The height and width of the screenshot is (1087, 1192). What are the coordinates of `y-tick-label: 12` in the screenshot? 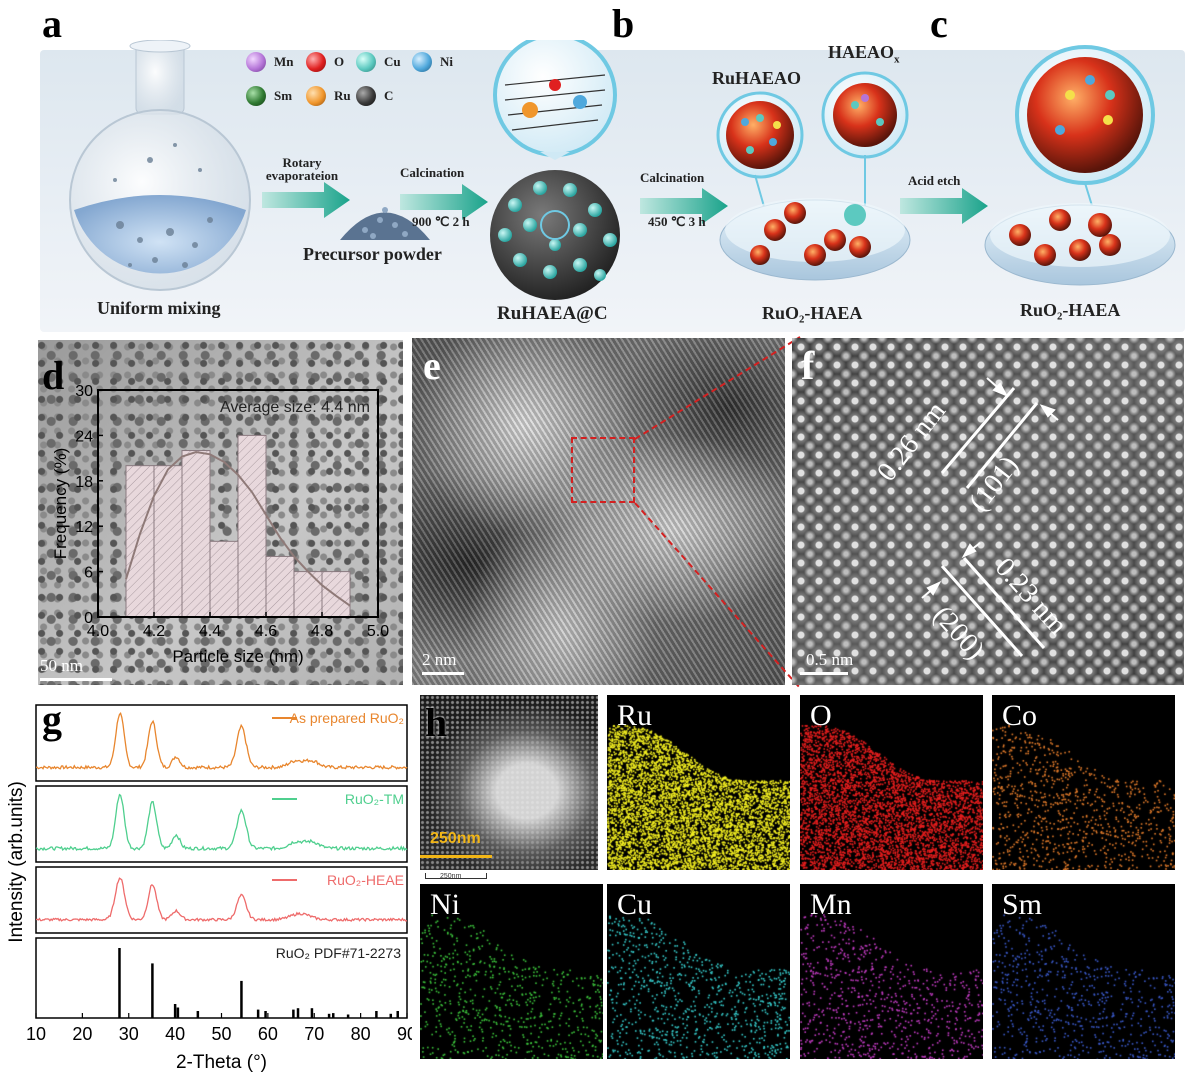 It's located at (84, 527).